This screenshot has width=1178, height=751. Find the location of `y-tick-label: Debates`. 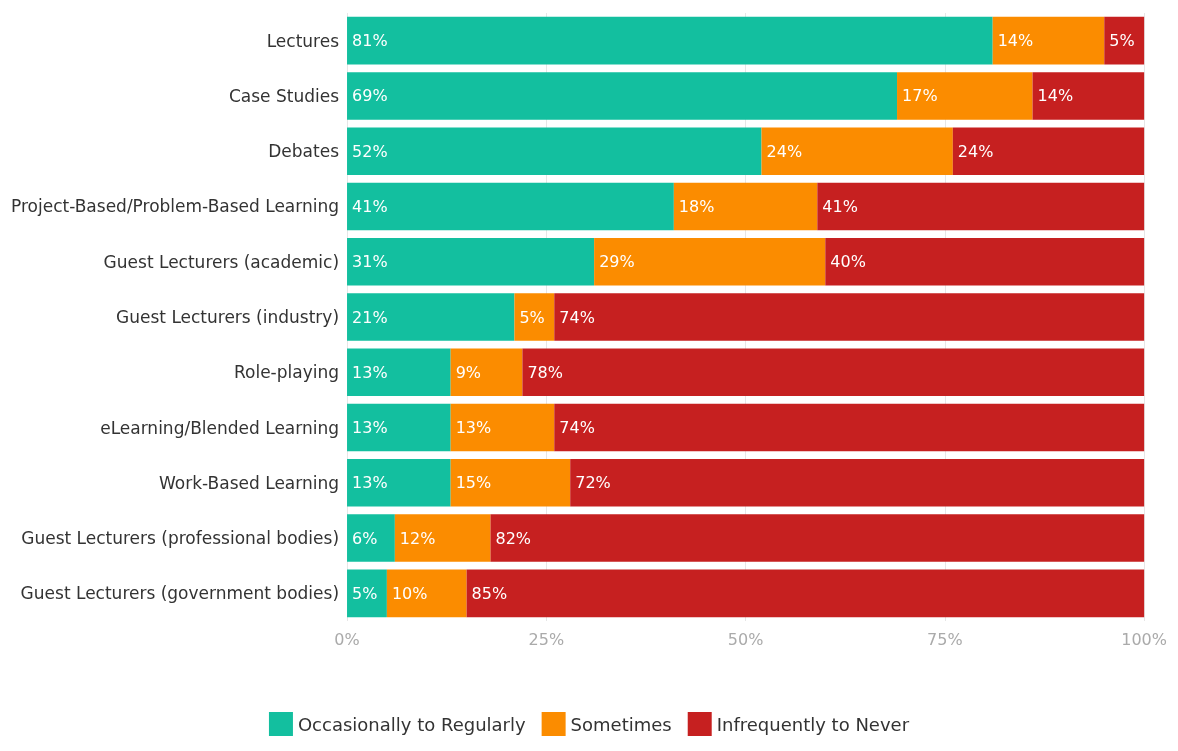

y-tick-label: Debates is located at coordinates (304, 151).